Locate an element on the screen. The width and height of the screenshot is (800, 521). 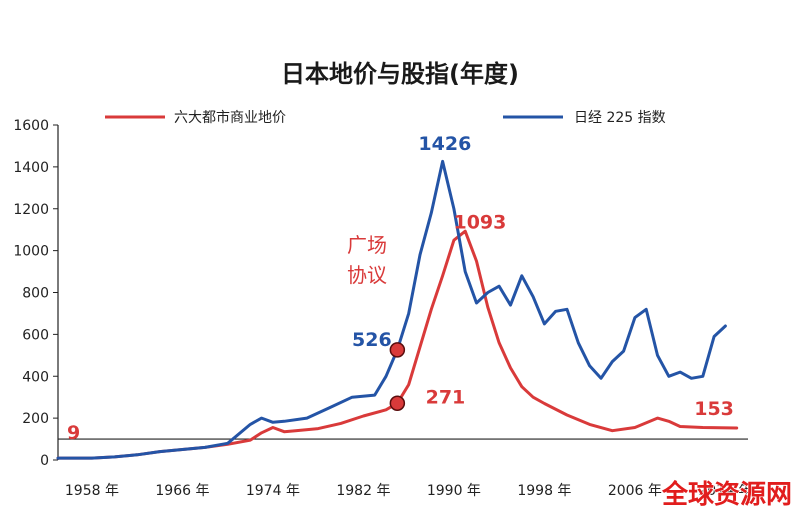
x-tick-label: 2006 年 is located at coordinates (635, 491).